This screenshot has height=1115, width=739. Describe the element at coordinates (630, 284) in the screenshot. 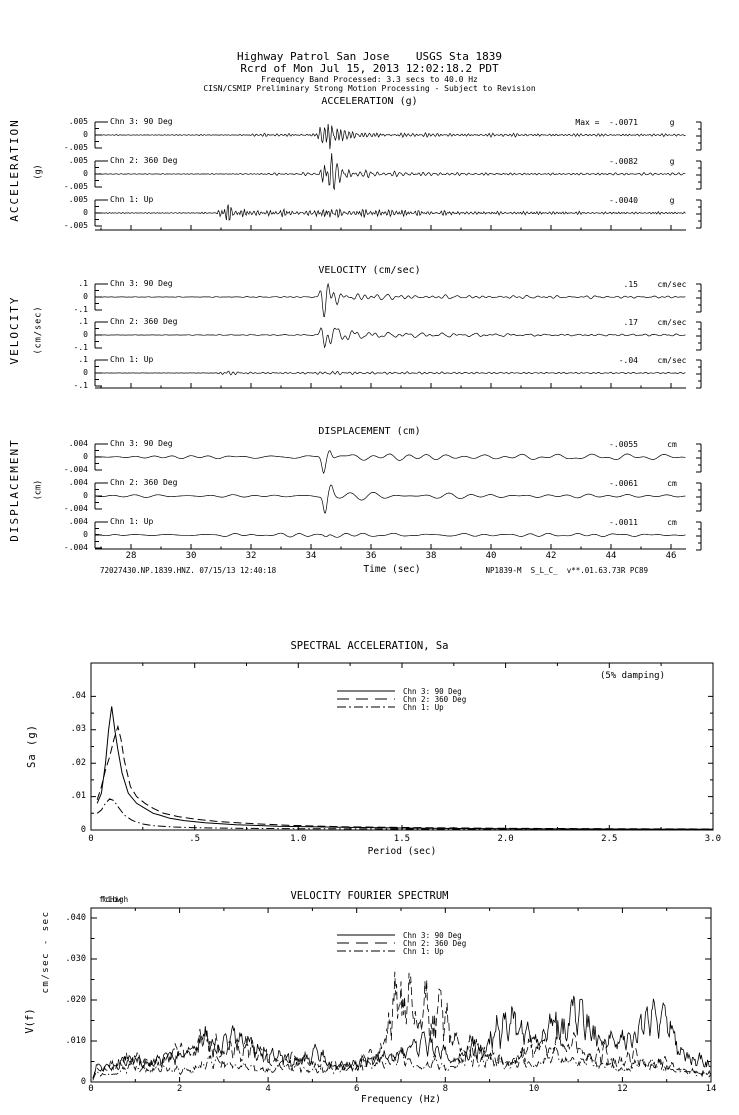

I see `peak-value-label: .15` at that location.